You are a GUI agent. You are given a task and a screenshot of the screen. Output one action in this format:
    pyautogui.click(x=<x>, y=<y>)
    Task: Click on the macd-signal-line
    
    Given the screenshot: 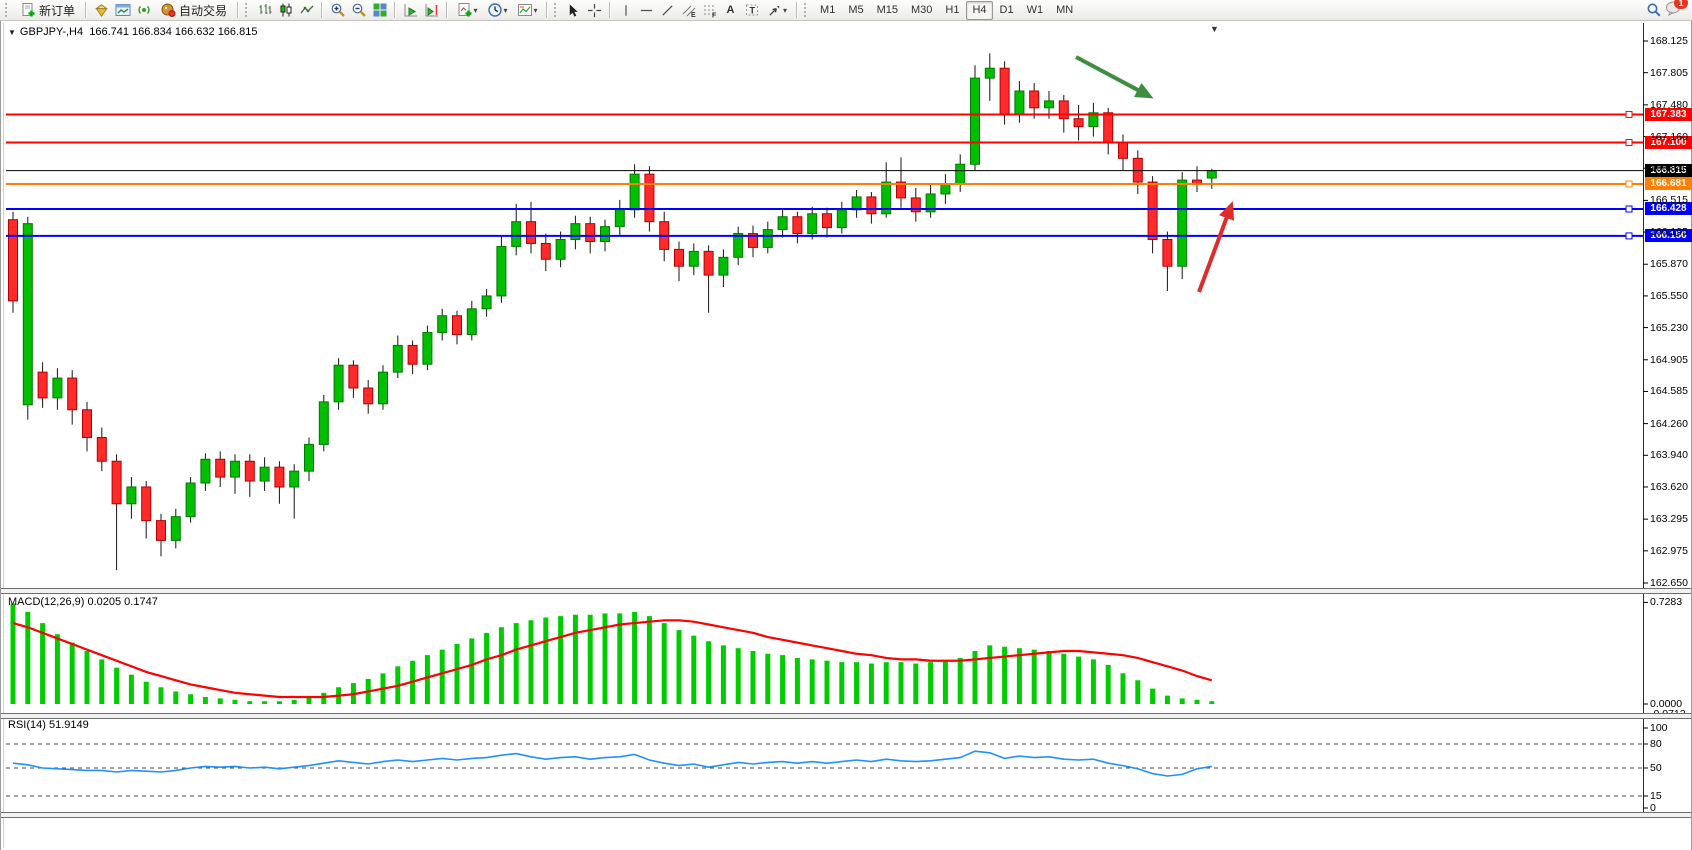 What is the action you would take?
    pyautogui.click(x=612, y=659)
    